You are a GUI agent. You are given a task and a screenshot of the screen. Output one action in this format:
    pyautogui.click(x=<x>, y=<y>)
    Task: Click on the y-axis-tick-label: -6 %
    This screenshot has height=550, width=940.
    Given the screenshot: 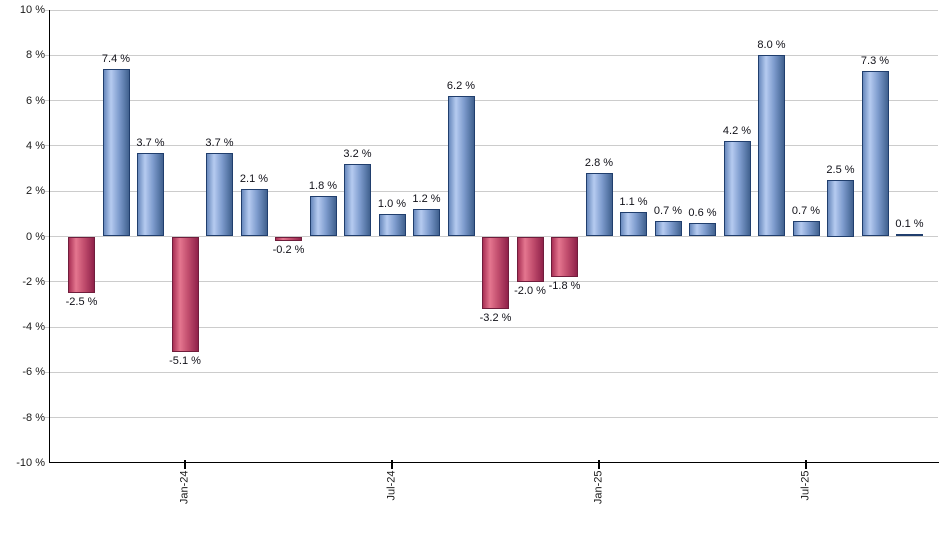 What is the action you would take?
    pyautogui.click(x=33, y=372)
    